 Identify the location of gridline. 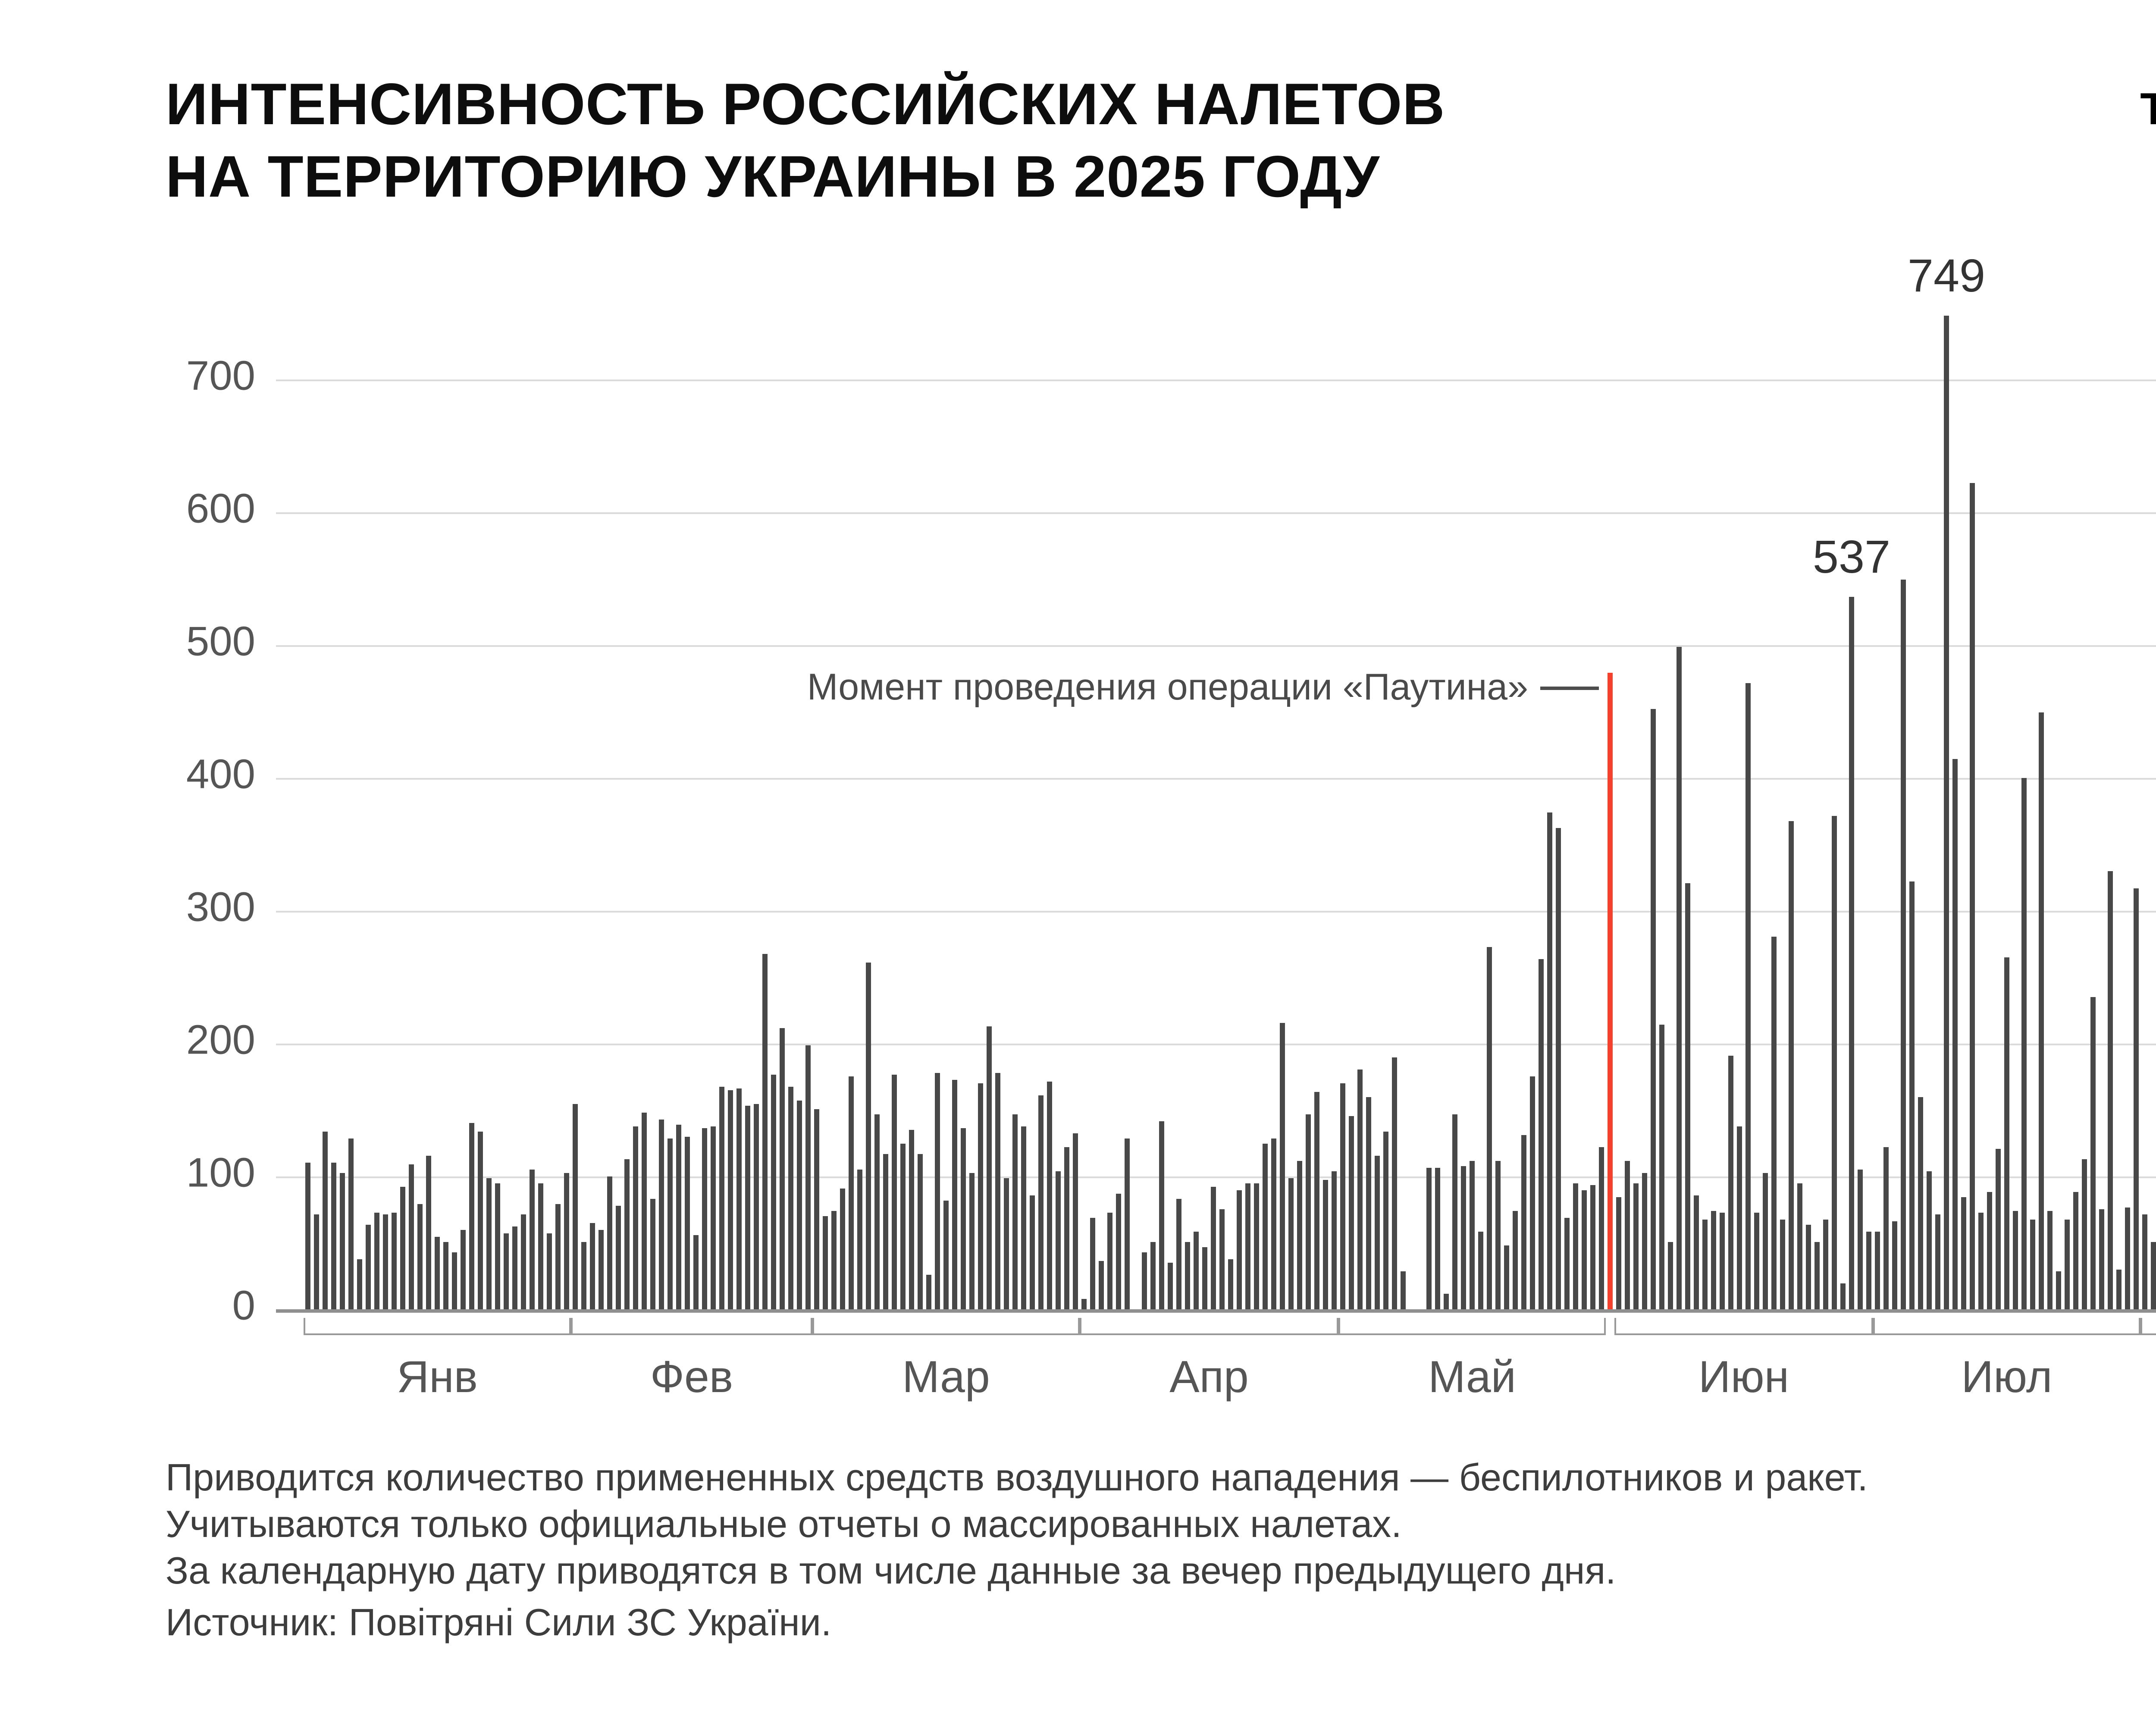
(1216, 1177).